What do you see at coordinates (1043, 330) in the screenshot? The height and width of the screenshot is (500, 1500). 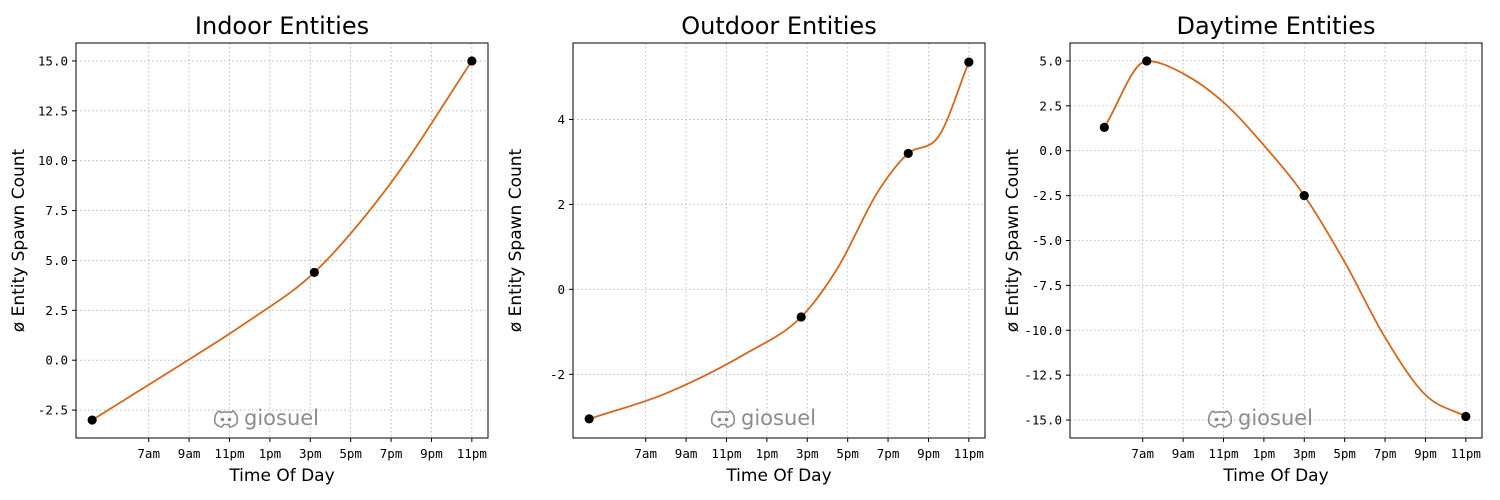 I see `y-tick-label: -10.0` at bounding box center [1043, 330].